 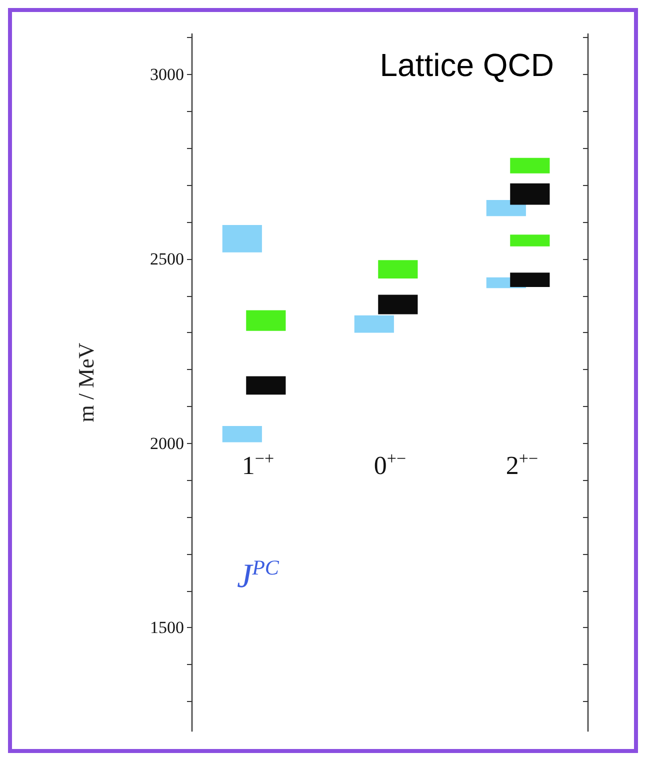 What do you see at coordinates (258, 464) in the screenshot?
I see `x-tick-label: 1−+` at bounding box center [258, 464].